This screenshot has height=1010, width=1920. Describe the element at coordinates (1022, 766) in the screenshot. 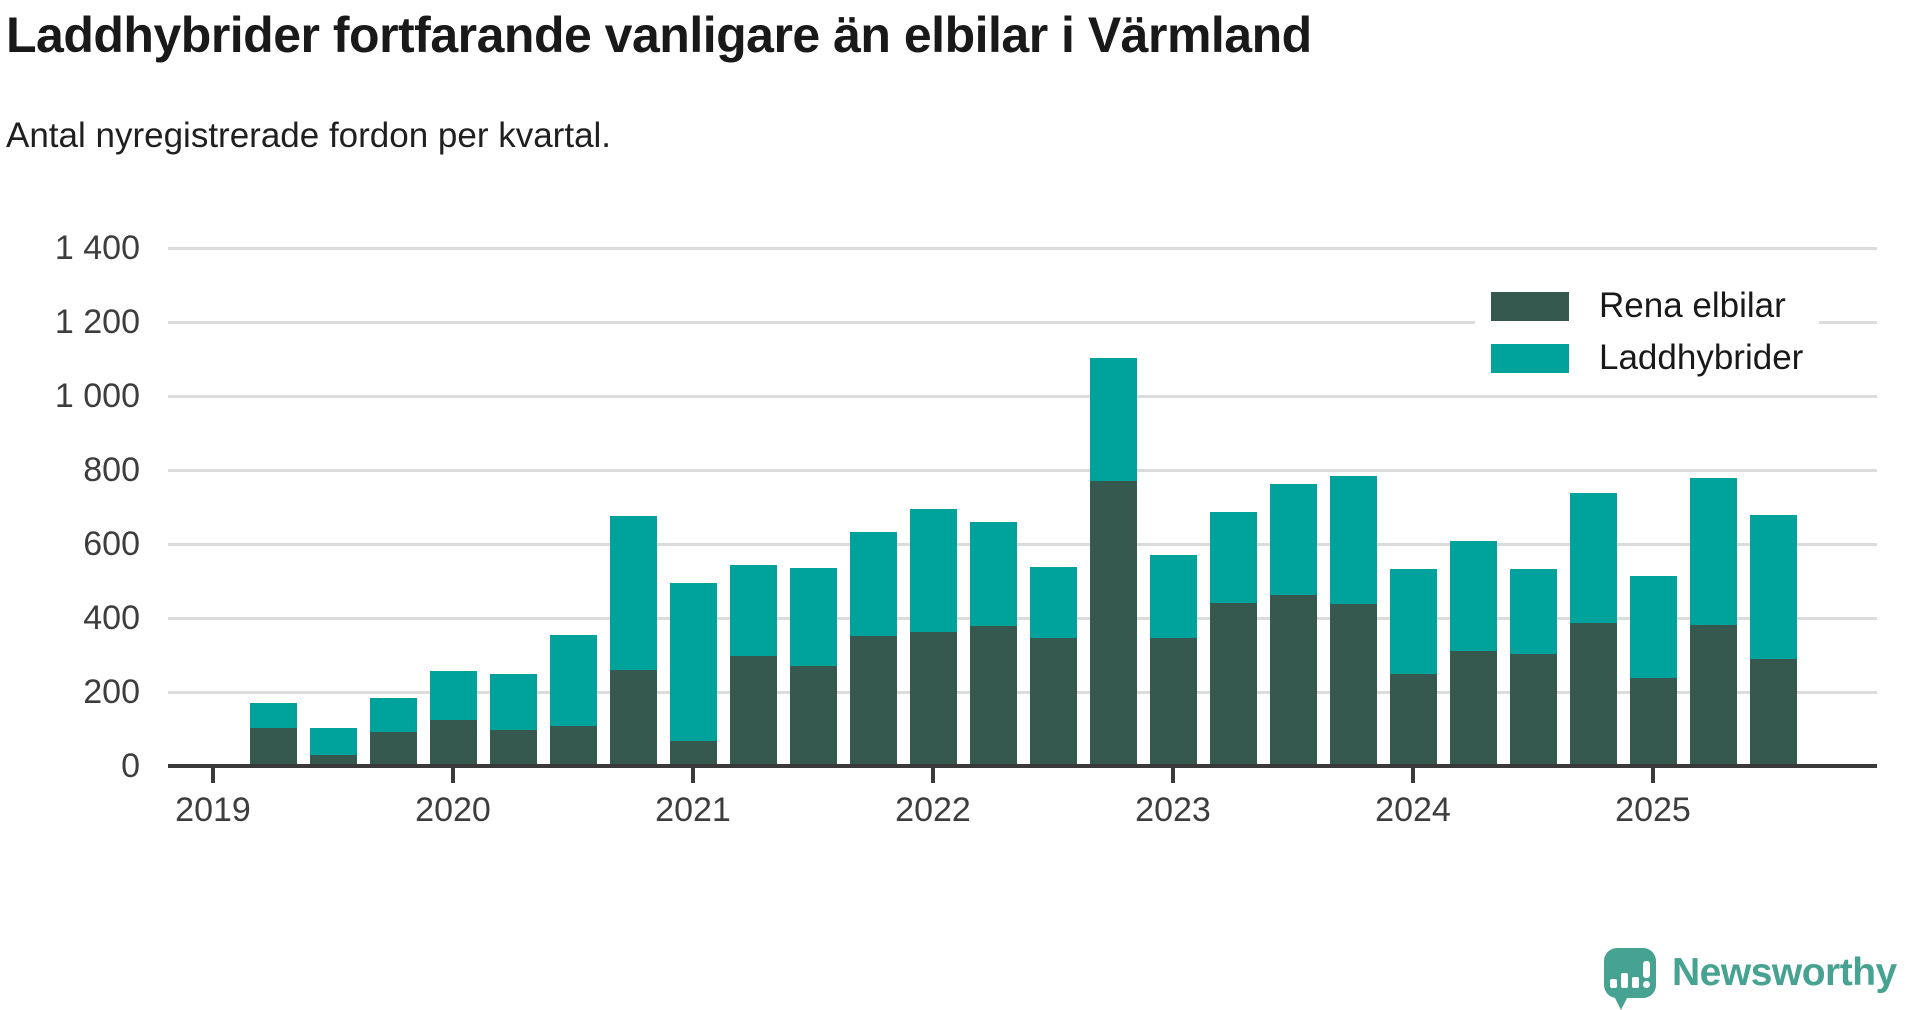

I see `x-axis-line` at that location.